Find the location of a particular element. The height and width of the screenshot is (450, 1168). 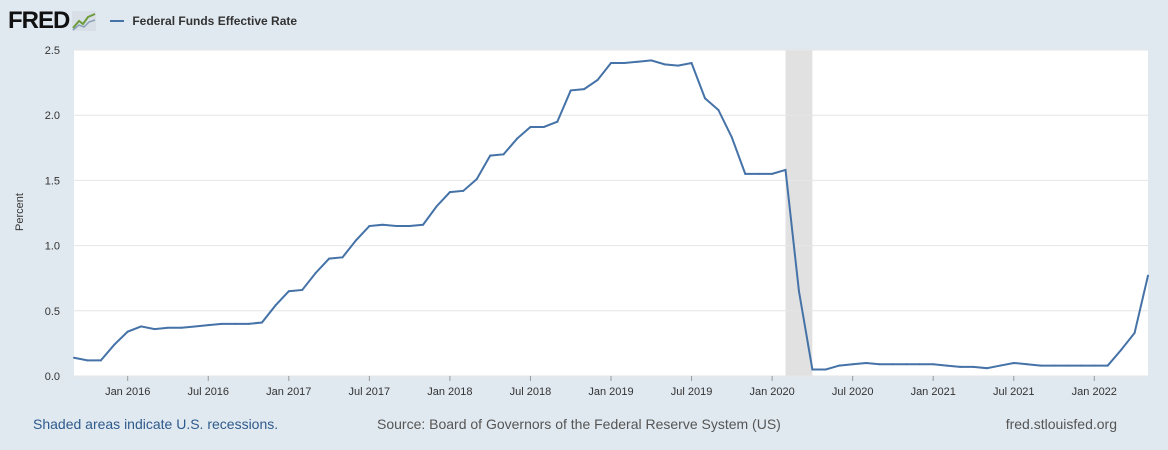

x-tick-label-0: Jan 2016 is located at coordinates (127, 392).